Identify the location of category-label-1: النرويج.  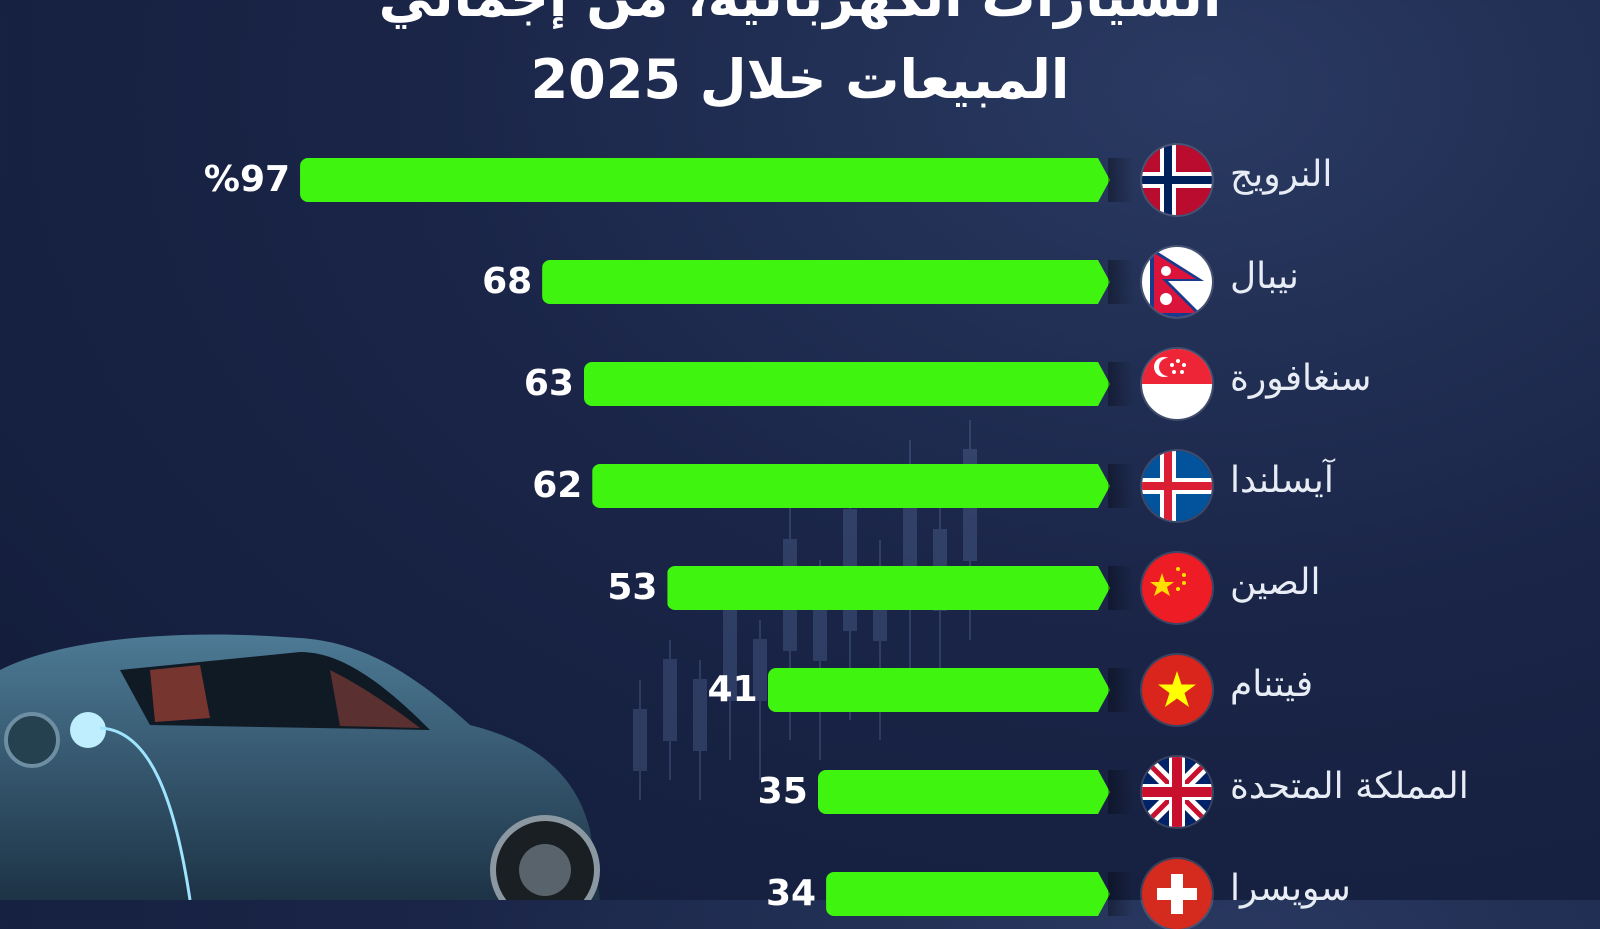
(1281, 174).